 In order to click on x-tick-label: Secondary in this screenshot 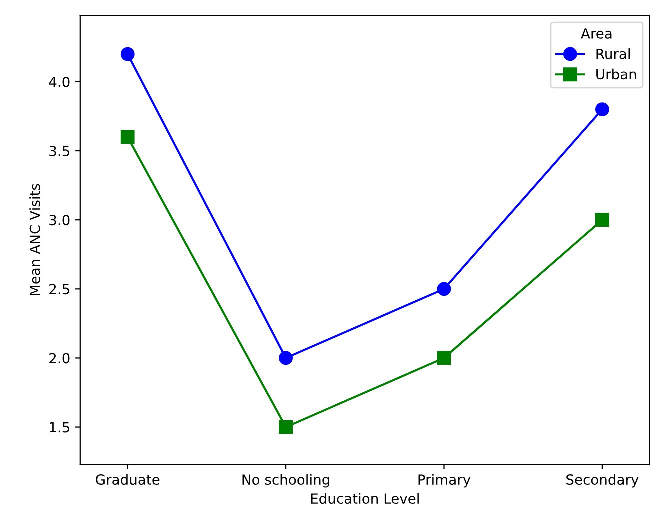, I will do `click(602, 481)`.